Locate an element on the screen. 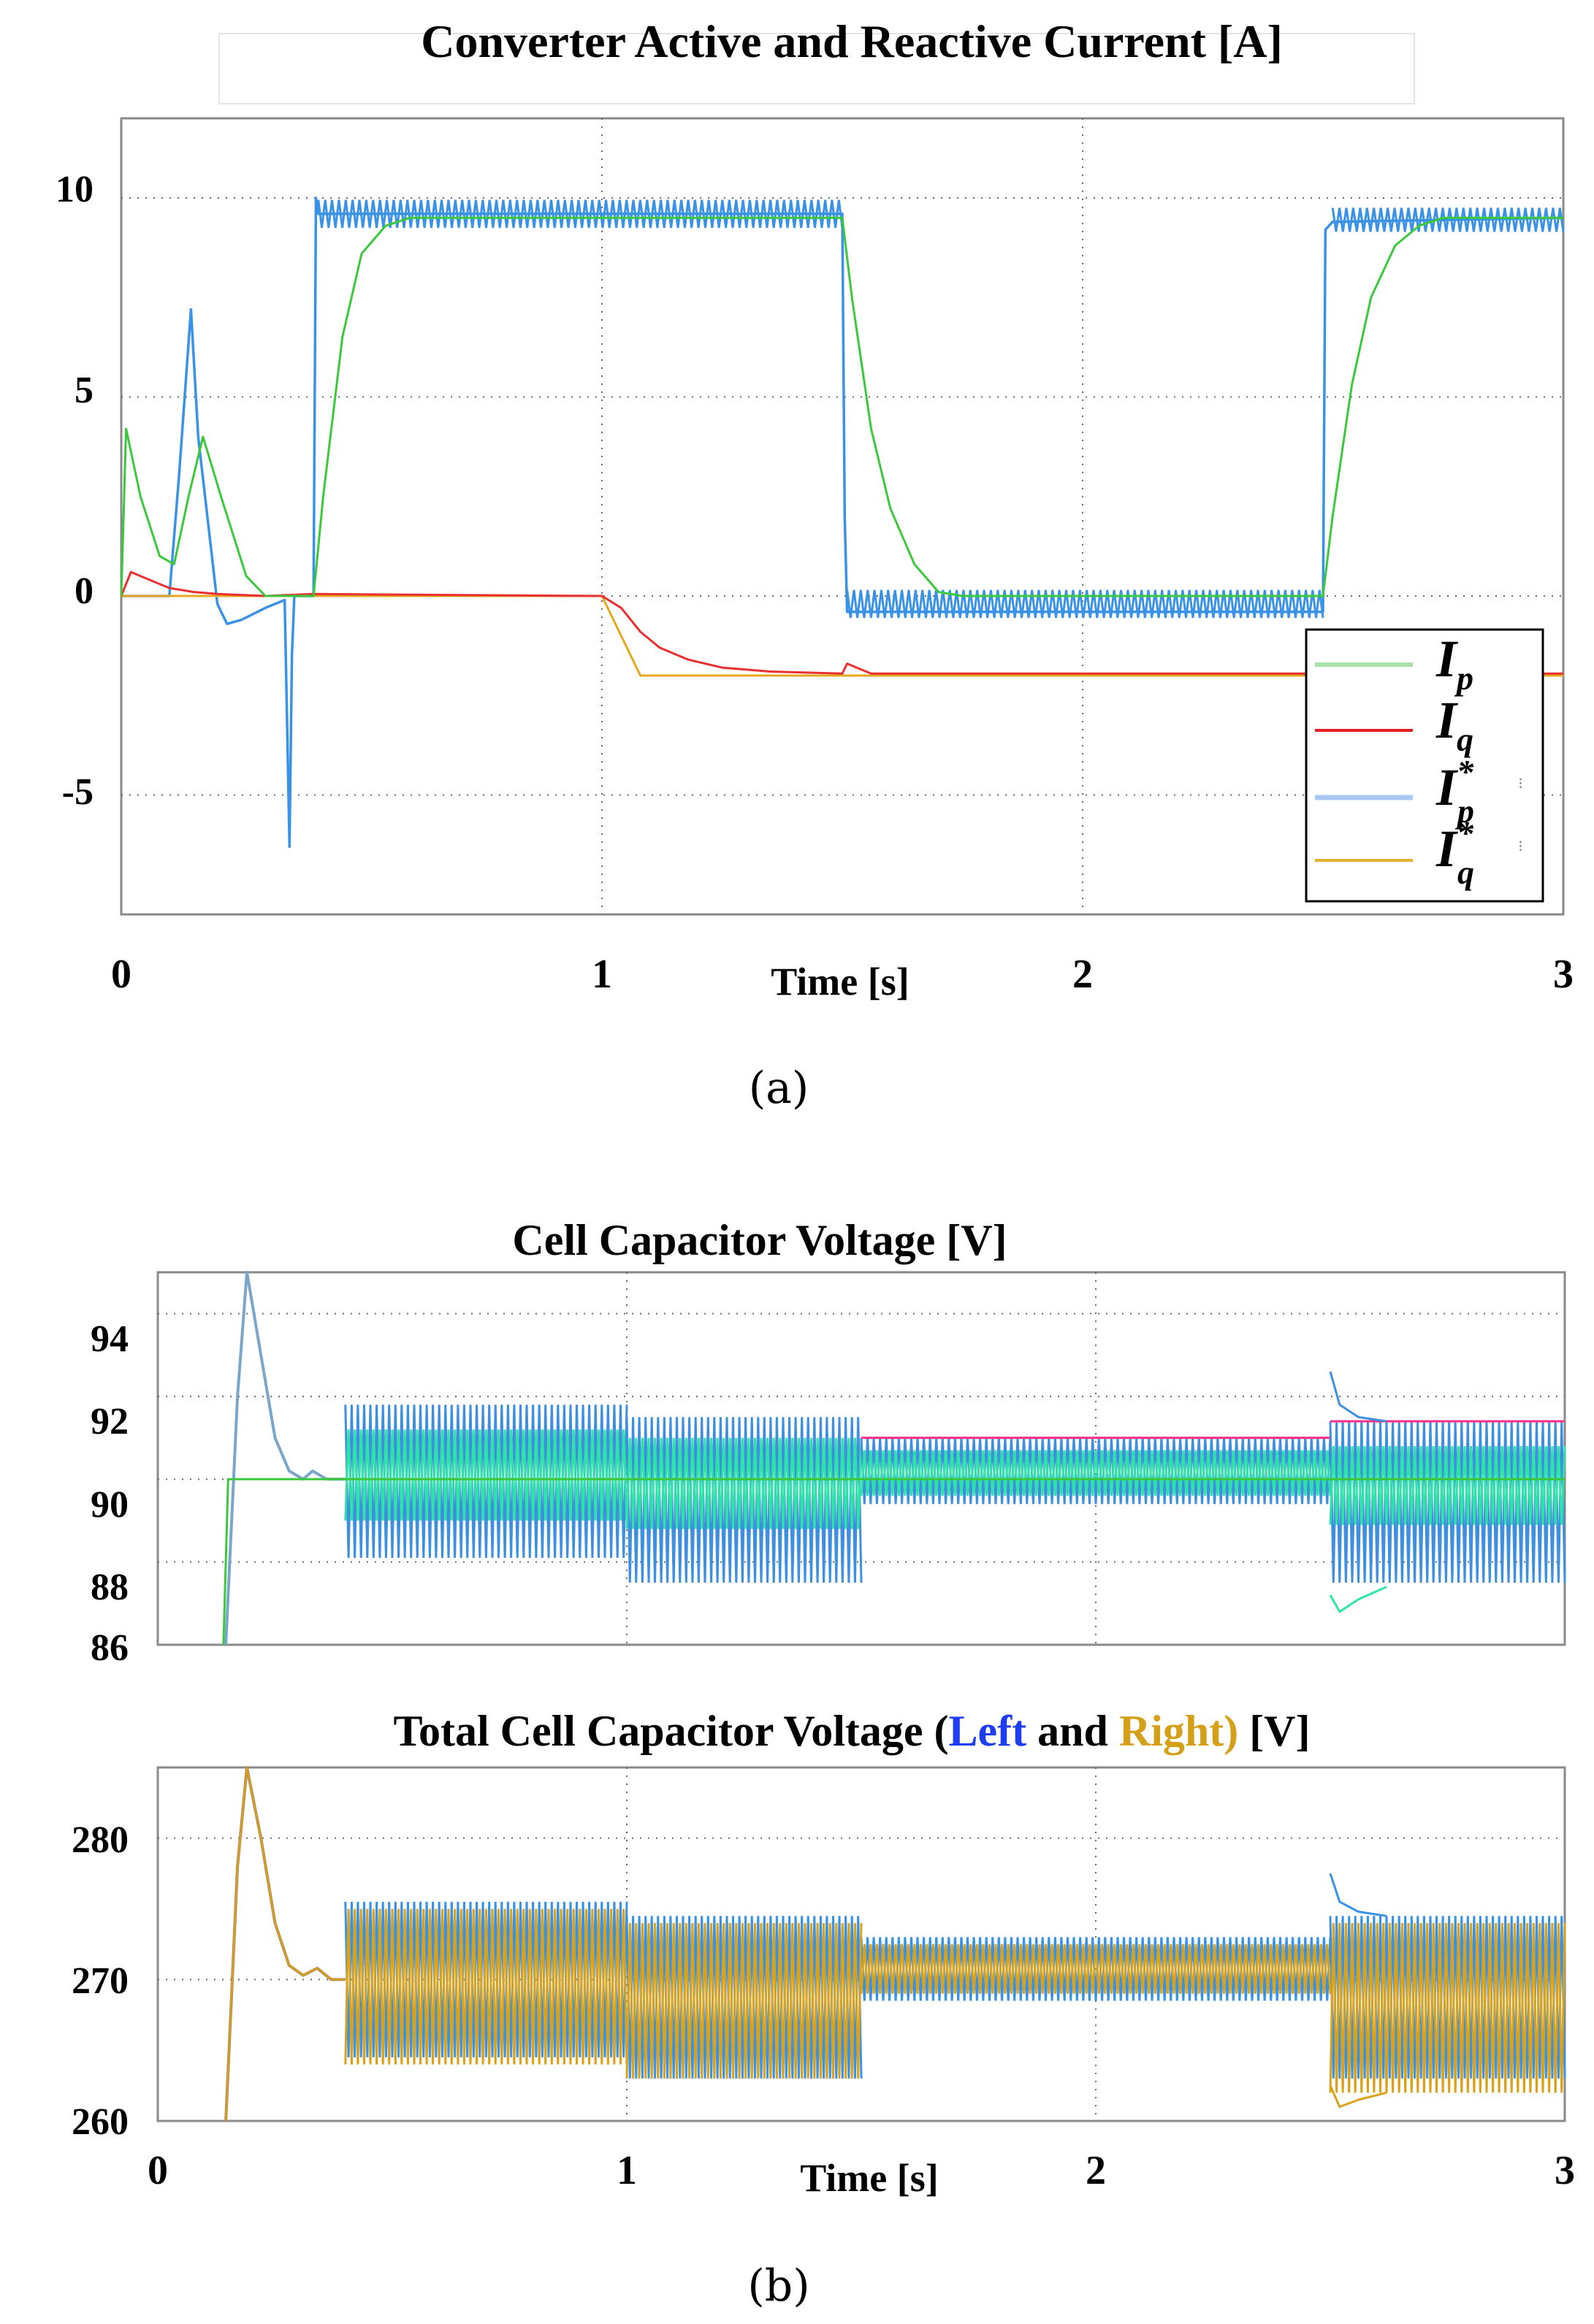 The image size is (1594, 2324). legend-entry: Ip is located at coordinates (1394, 663).